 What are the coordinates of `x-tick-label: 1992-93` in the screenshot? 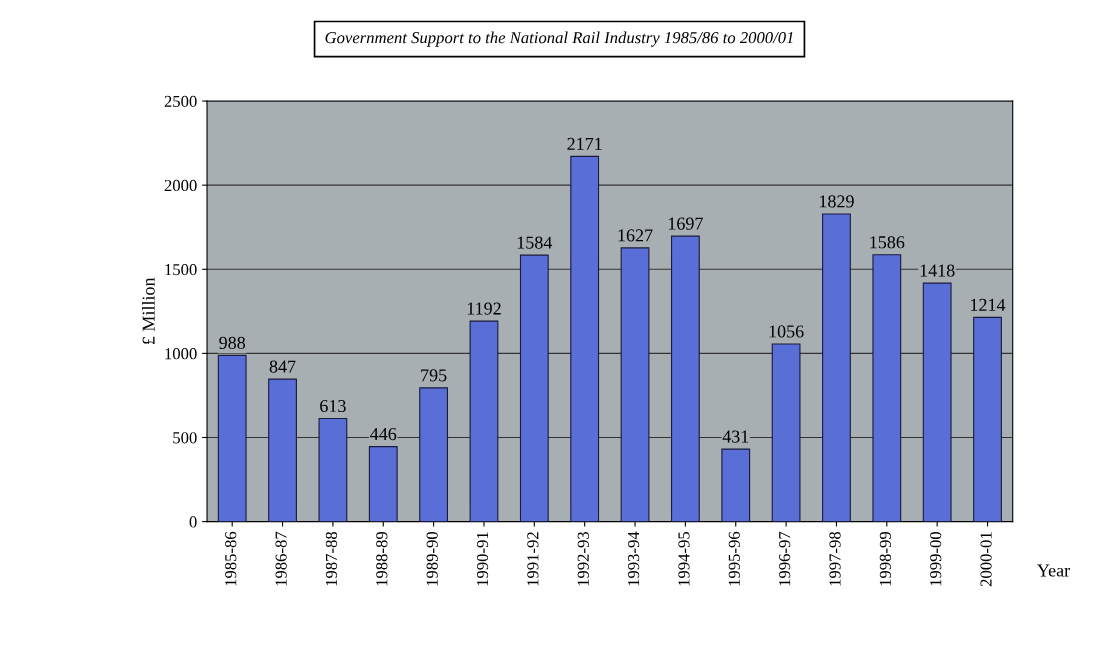 It's located at (583, 558).